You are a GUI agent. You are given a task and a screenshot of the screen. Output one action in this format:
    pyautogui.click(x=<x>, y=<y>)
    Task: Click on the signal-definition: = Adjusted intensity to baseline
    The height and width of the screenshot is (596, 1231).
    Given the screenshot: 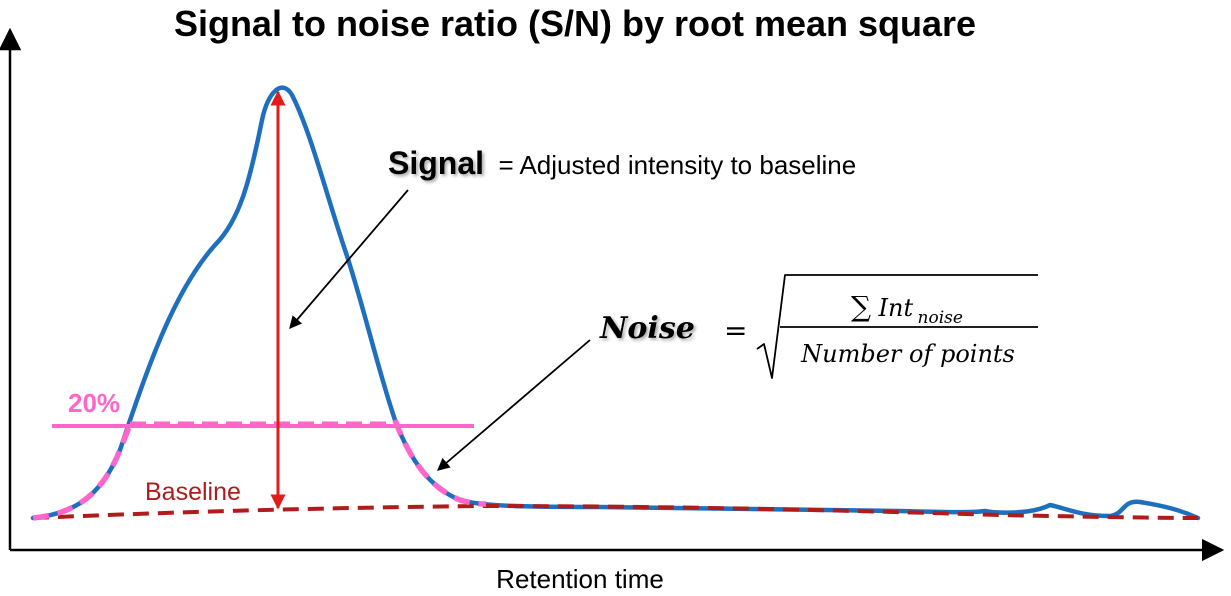 What is the action you would take?
    pyautogui.click(x=677, y=165)
    